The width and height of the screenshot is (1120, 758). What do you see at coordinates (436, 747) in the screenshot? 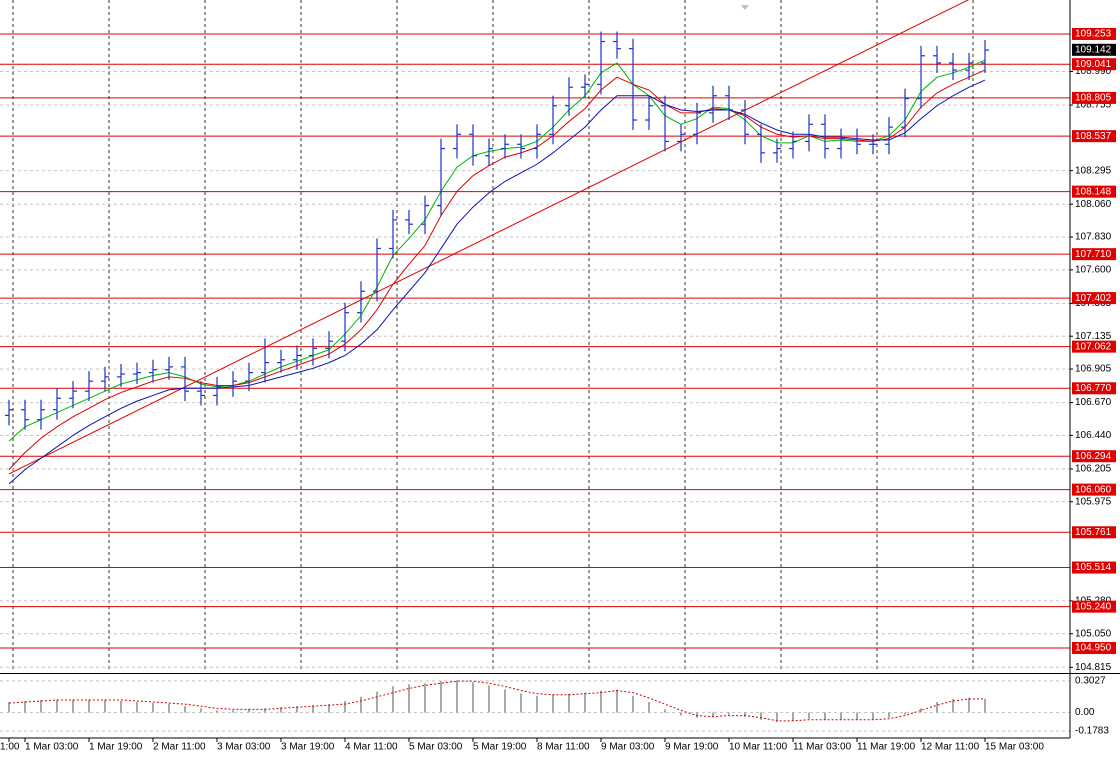
I see `x-tick-label: 5 Mar 03:00` at bounding box center [436, 747].